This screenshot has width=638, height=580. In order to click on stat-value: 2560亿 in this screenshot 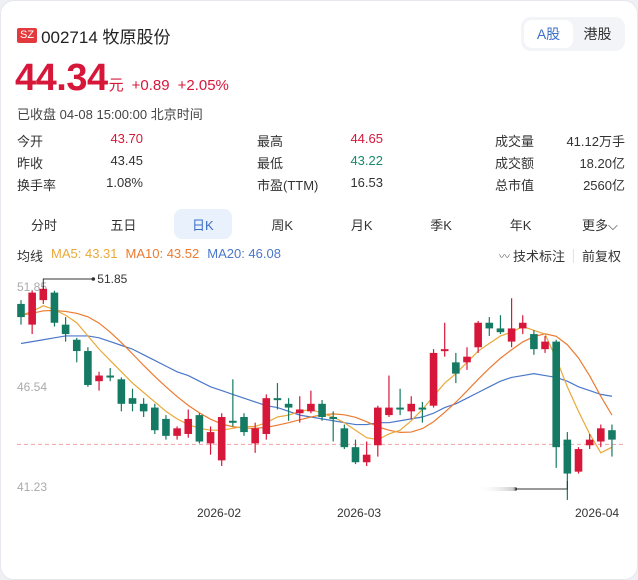, I will do `click(604, 185)`.